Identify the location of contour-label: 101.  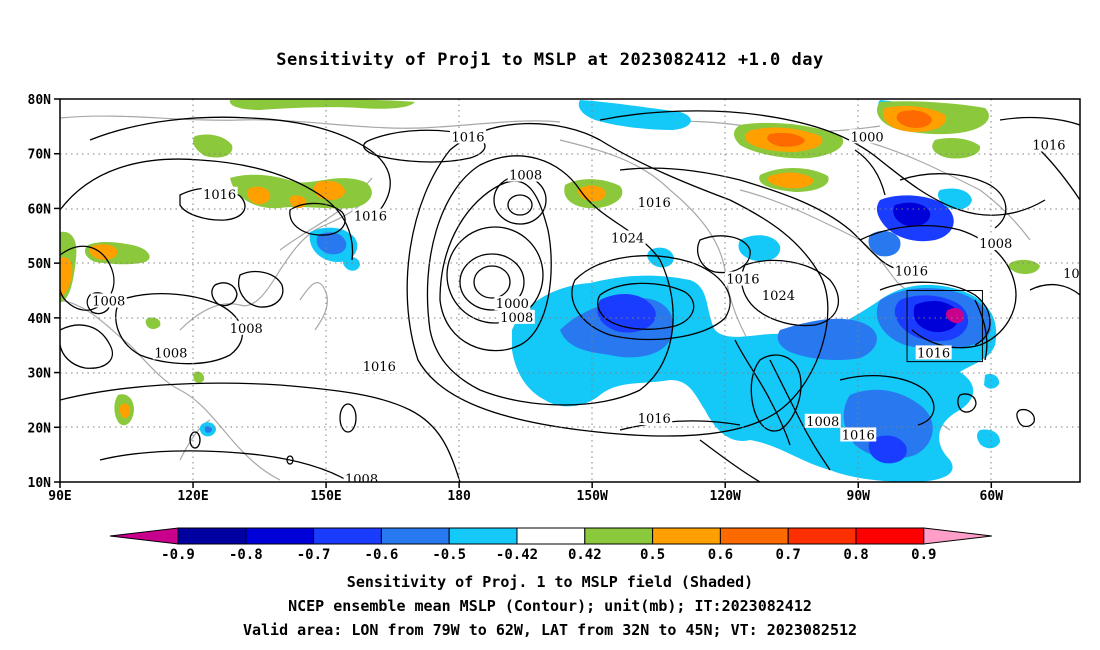
(1075, 274).